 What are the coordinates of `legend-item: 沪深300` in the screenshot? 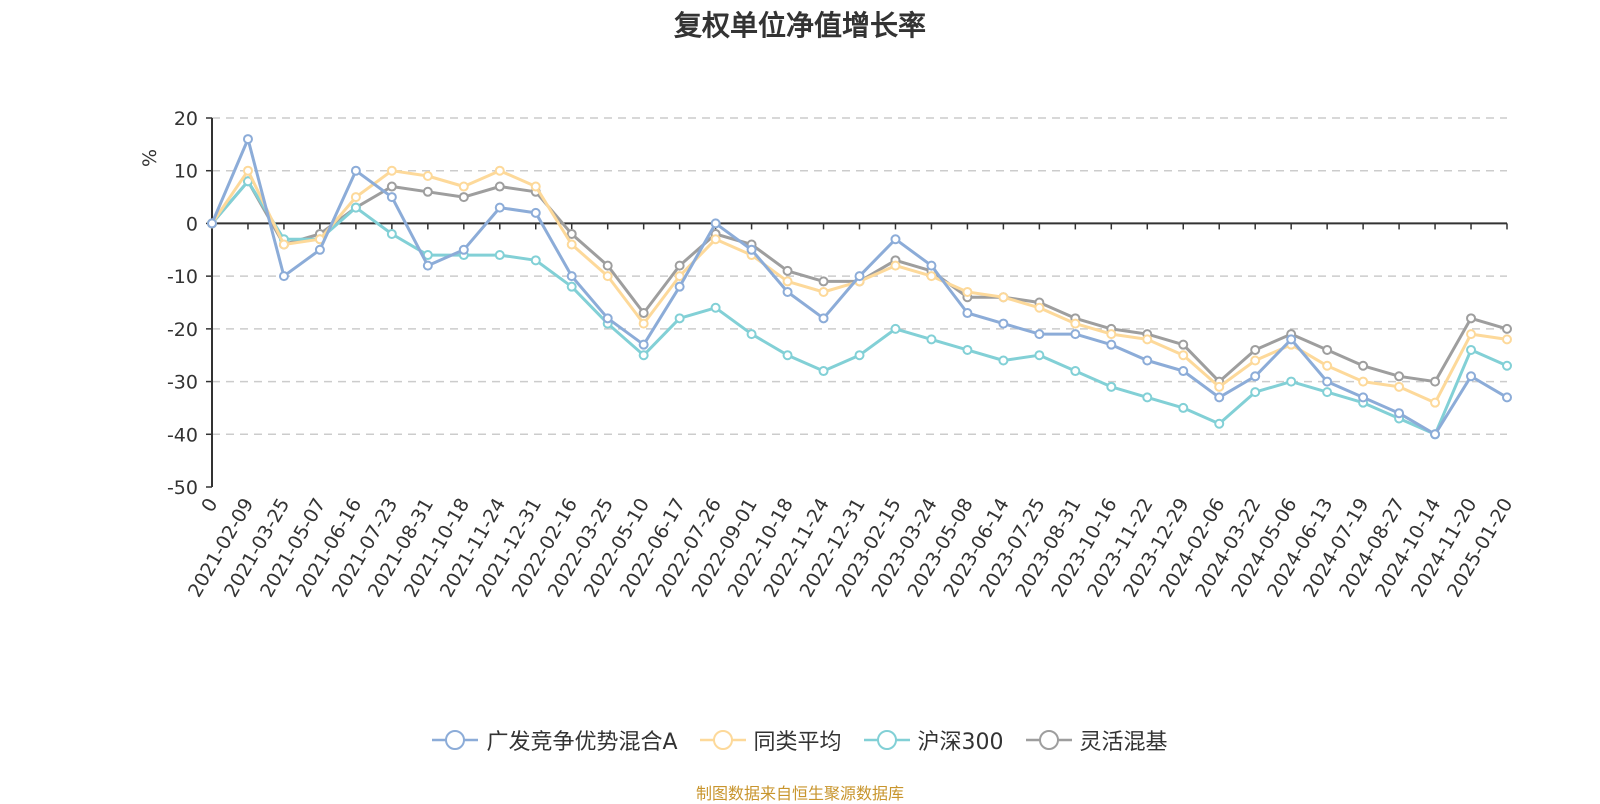 It's located at (933, 740).